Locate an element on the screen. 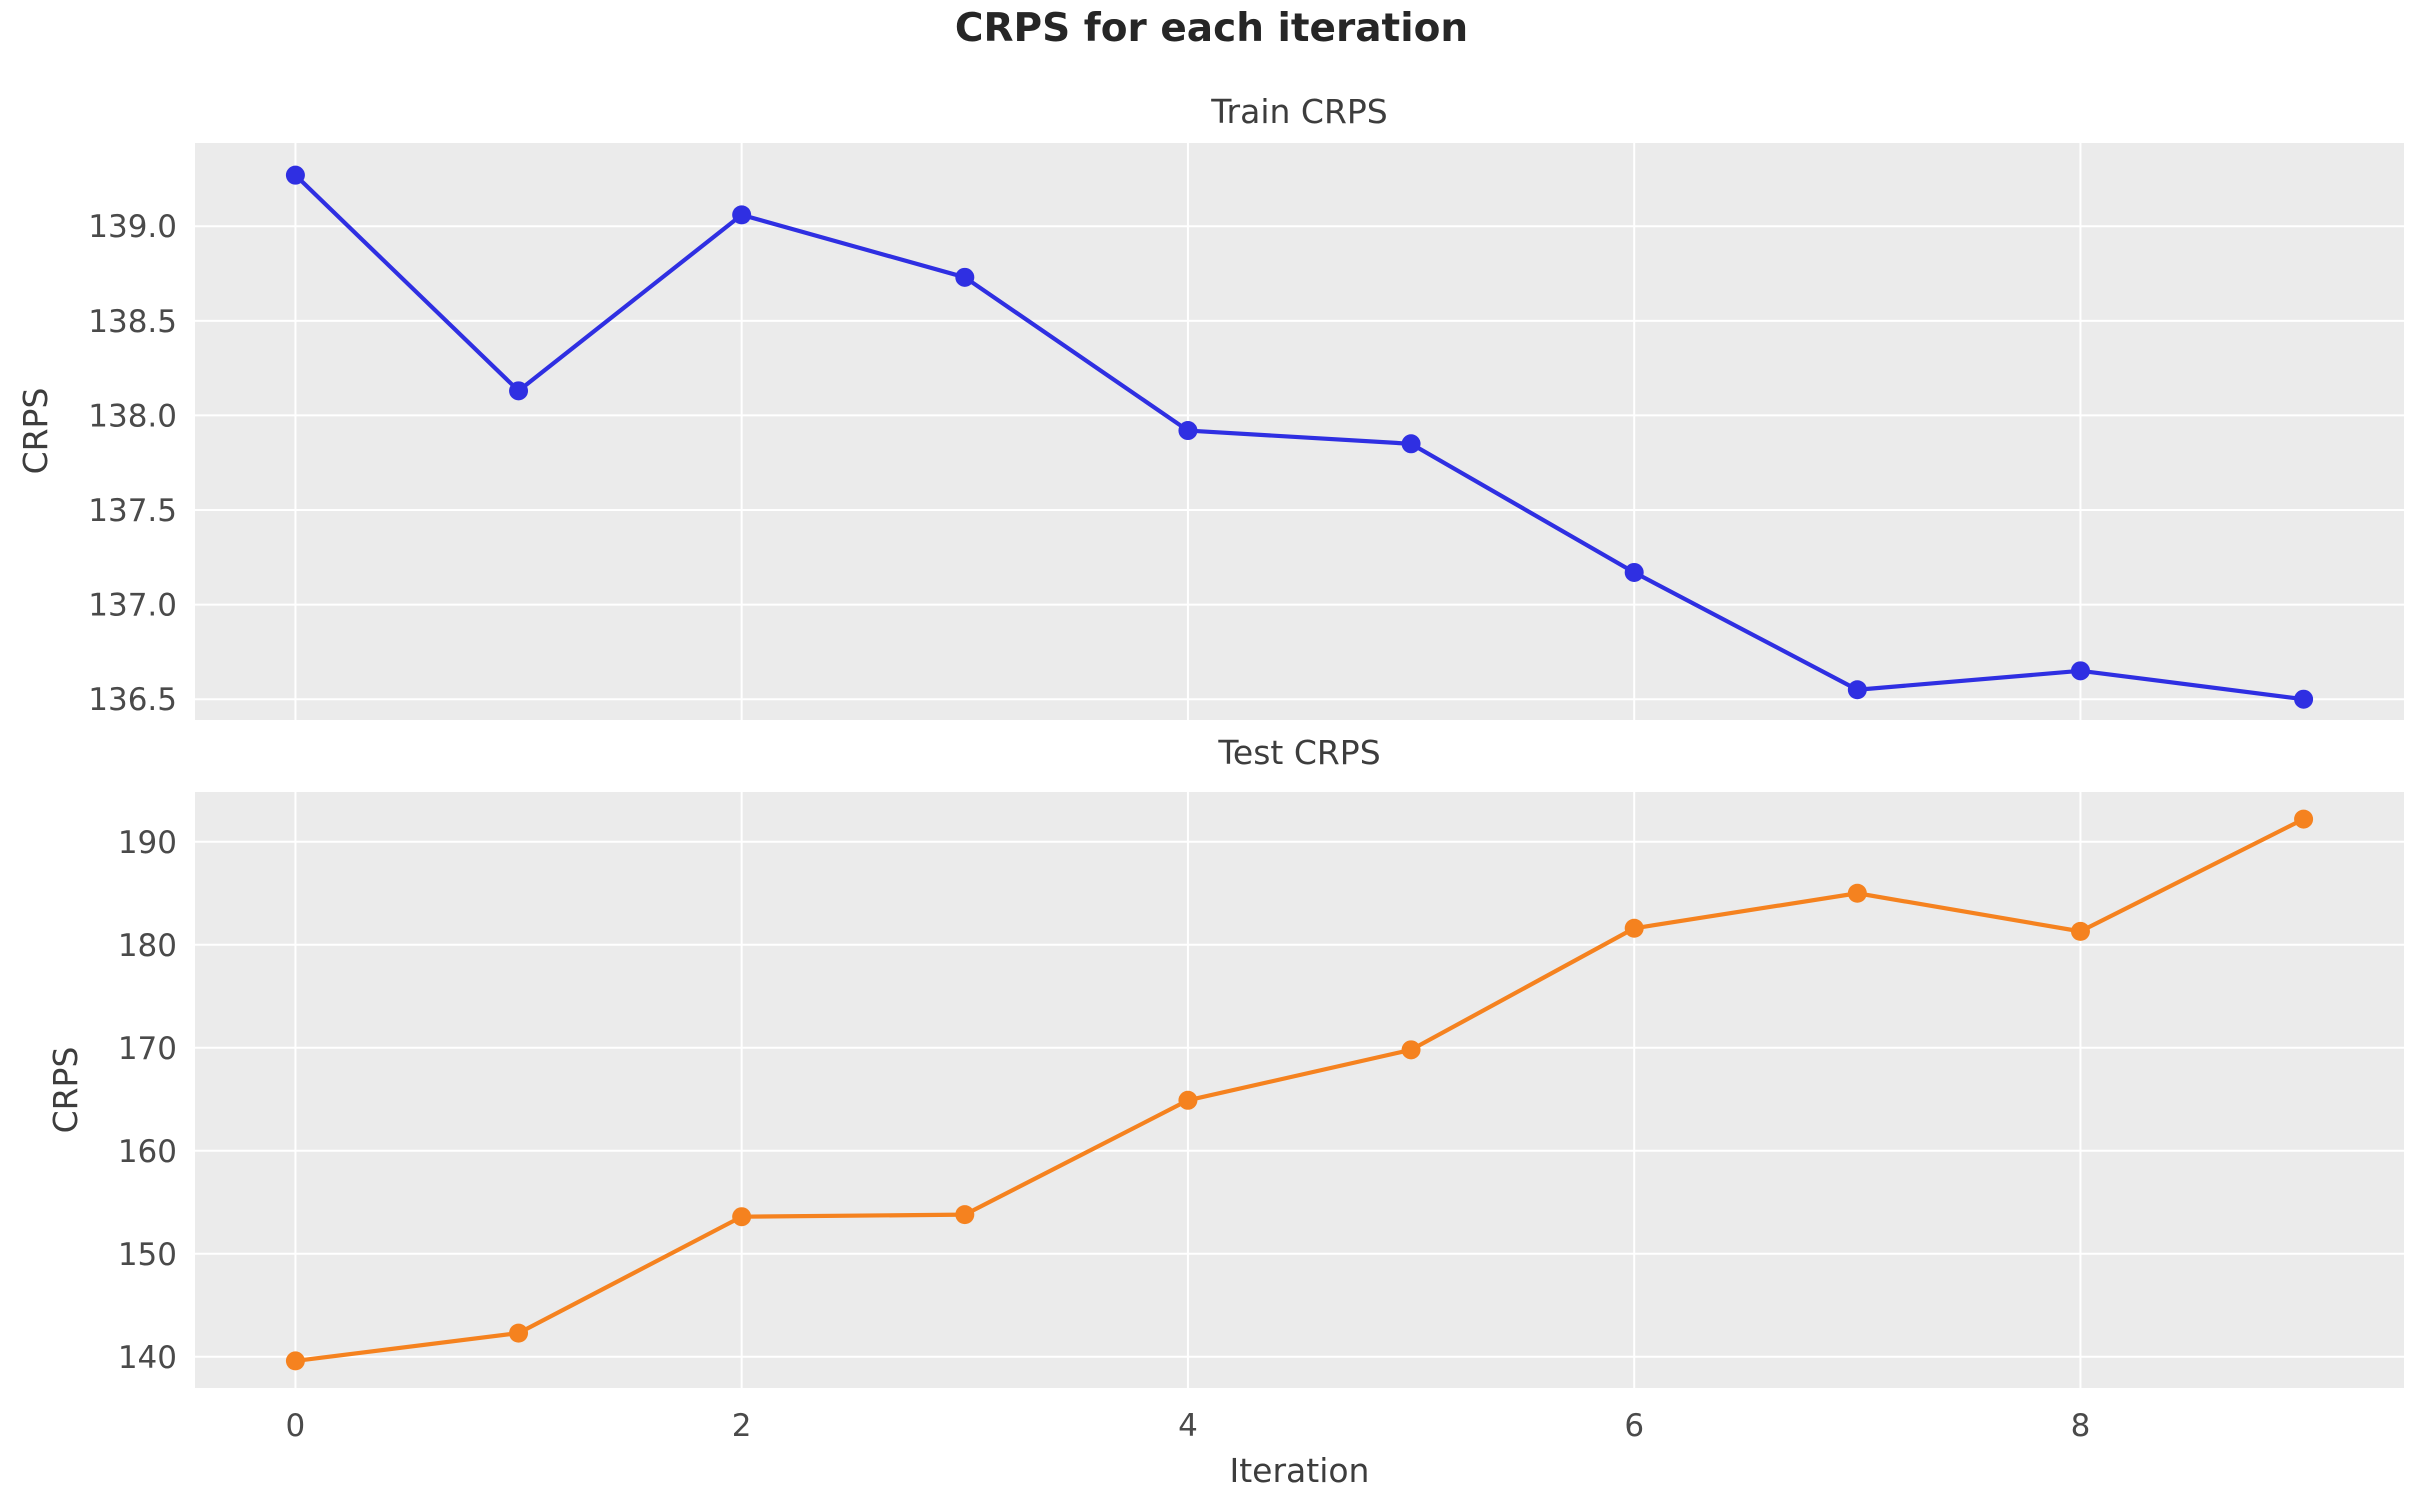  subplot-title-train: Train CRPS is located at coordinates (1299, 111).